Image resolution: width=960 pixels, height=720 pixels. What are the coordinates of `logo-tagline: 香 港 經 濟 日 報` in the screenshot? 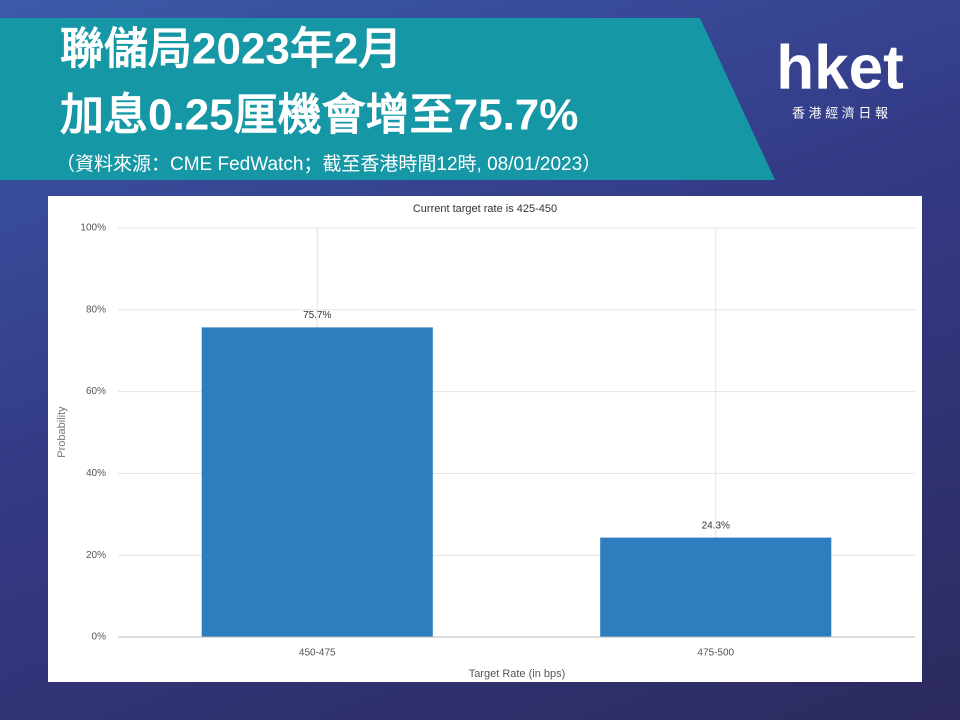 It's located at (840, 112).